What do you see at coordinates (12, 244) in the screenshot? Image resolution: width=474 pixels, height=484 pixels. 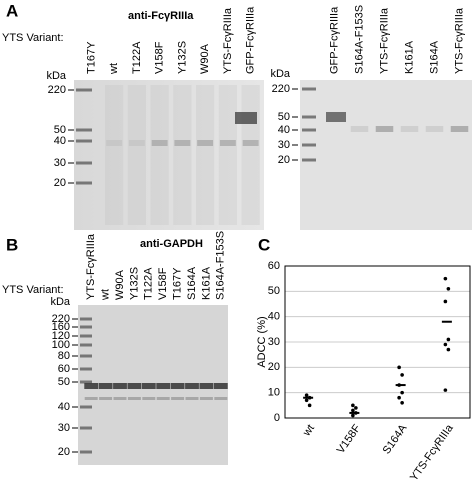 I see `panel-label: B` at bounding box center [12, 244].